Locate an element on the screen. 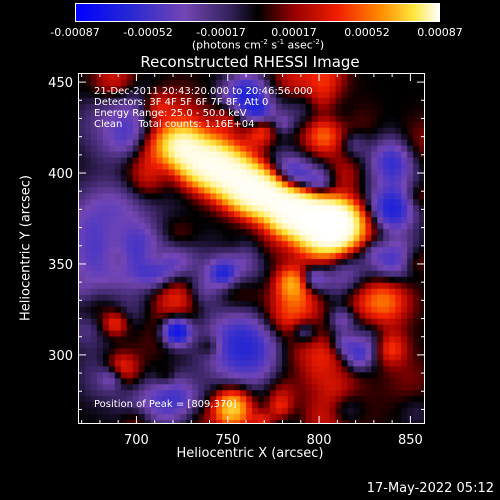 Image resolution: width=500 pixels, height=500 pixels. colorbar-tick-label: 0.00052 is located at coordinates (367, 32).